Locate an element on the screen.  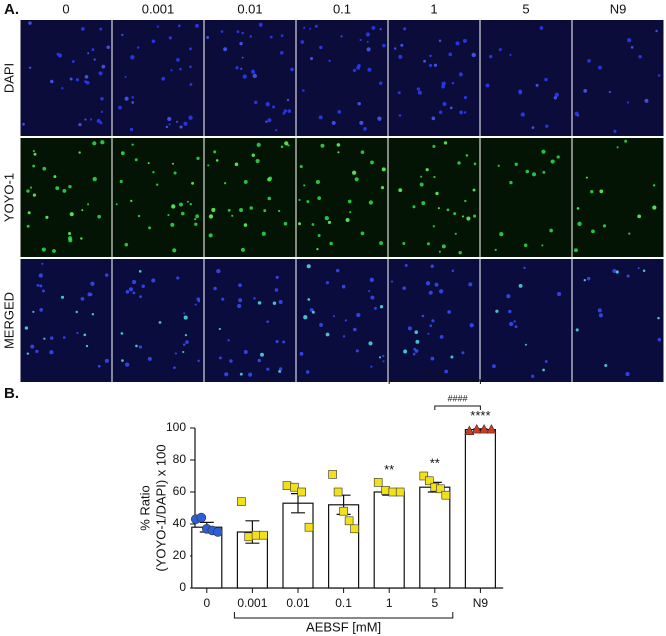
y-axis-label: % Ratio is located at coordinates (144, 508).